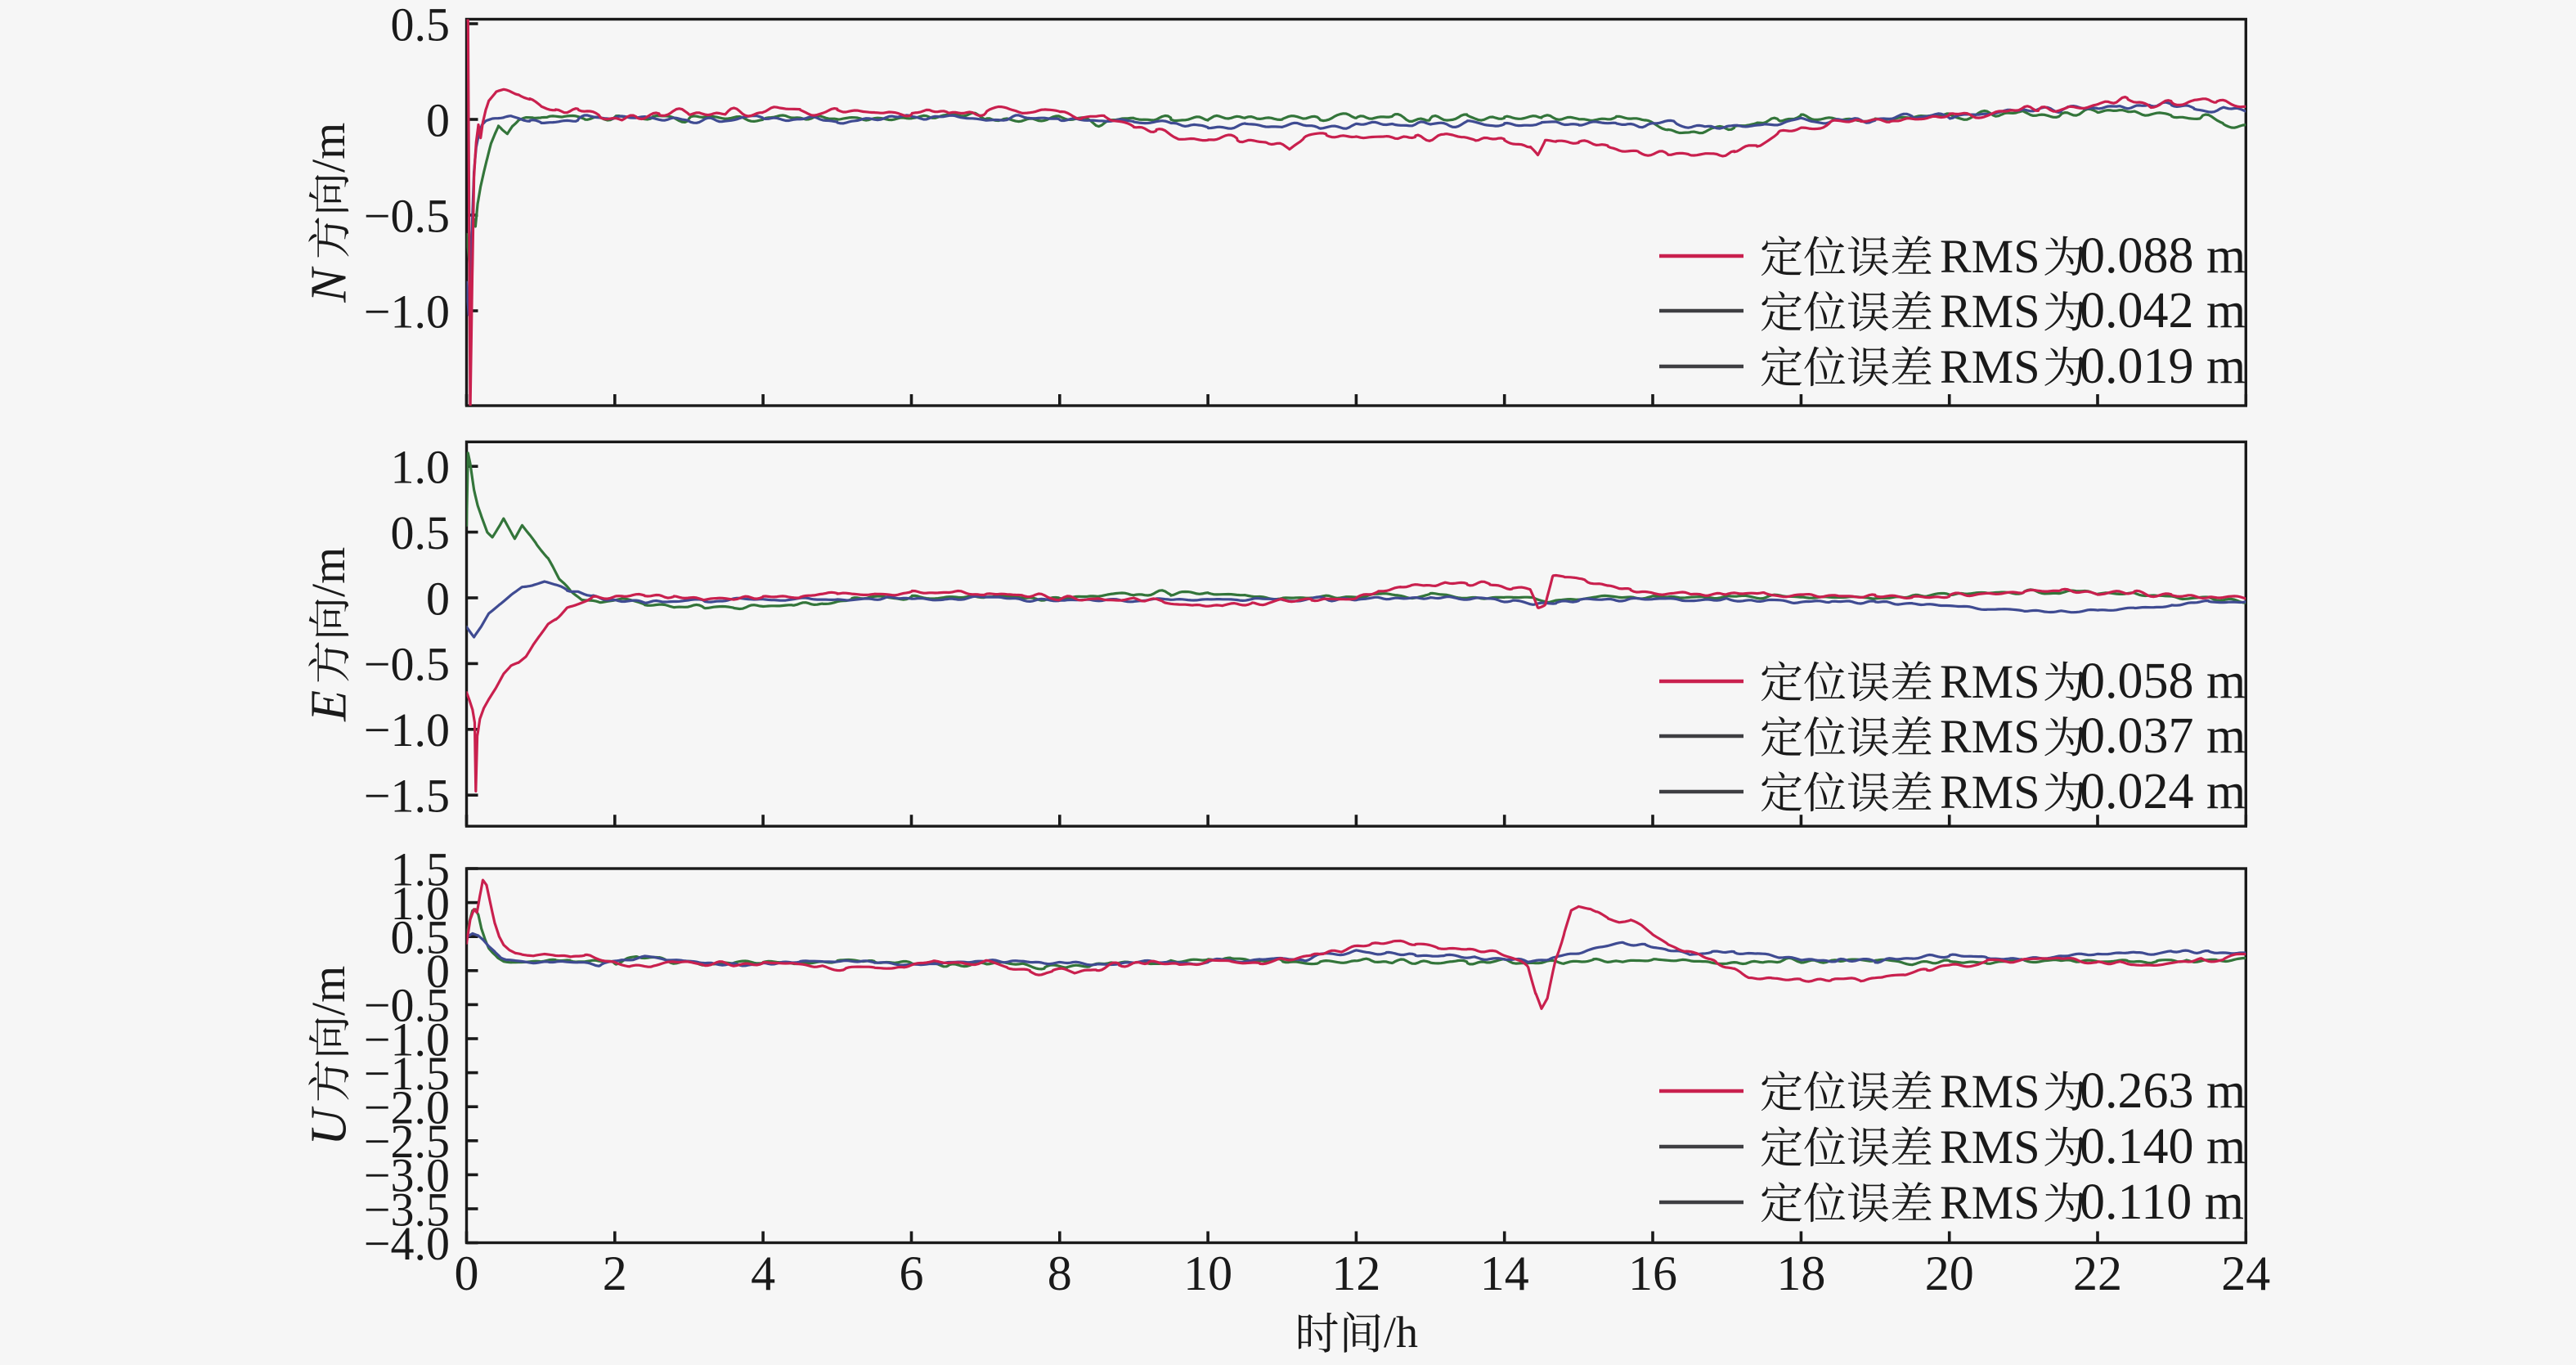 The height and width of the screenshot is (1365, 2576). What do you see at coordinates (2245, 1273) in the screenshot?
I see `svg-text: 24` at bounding box center [2245, 1273].